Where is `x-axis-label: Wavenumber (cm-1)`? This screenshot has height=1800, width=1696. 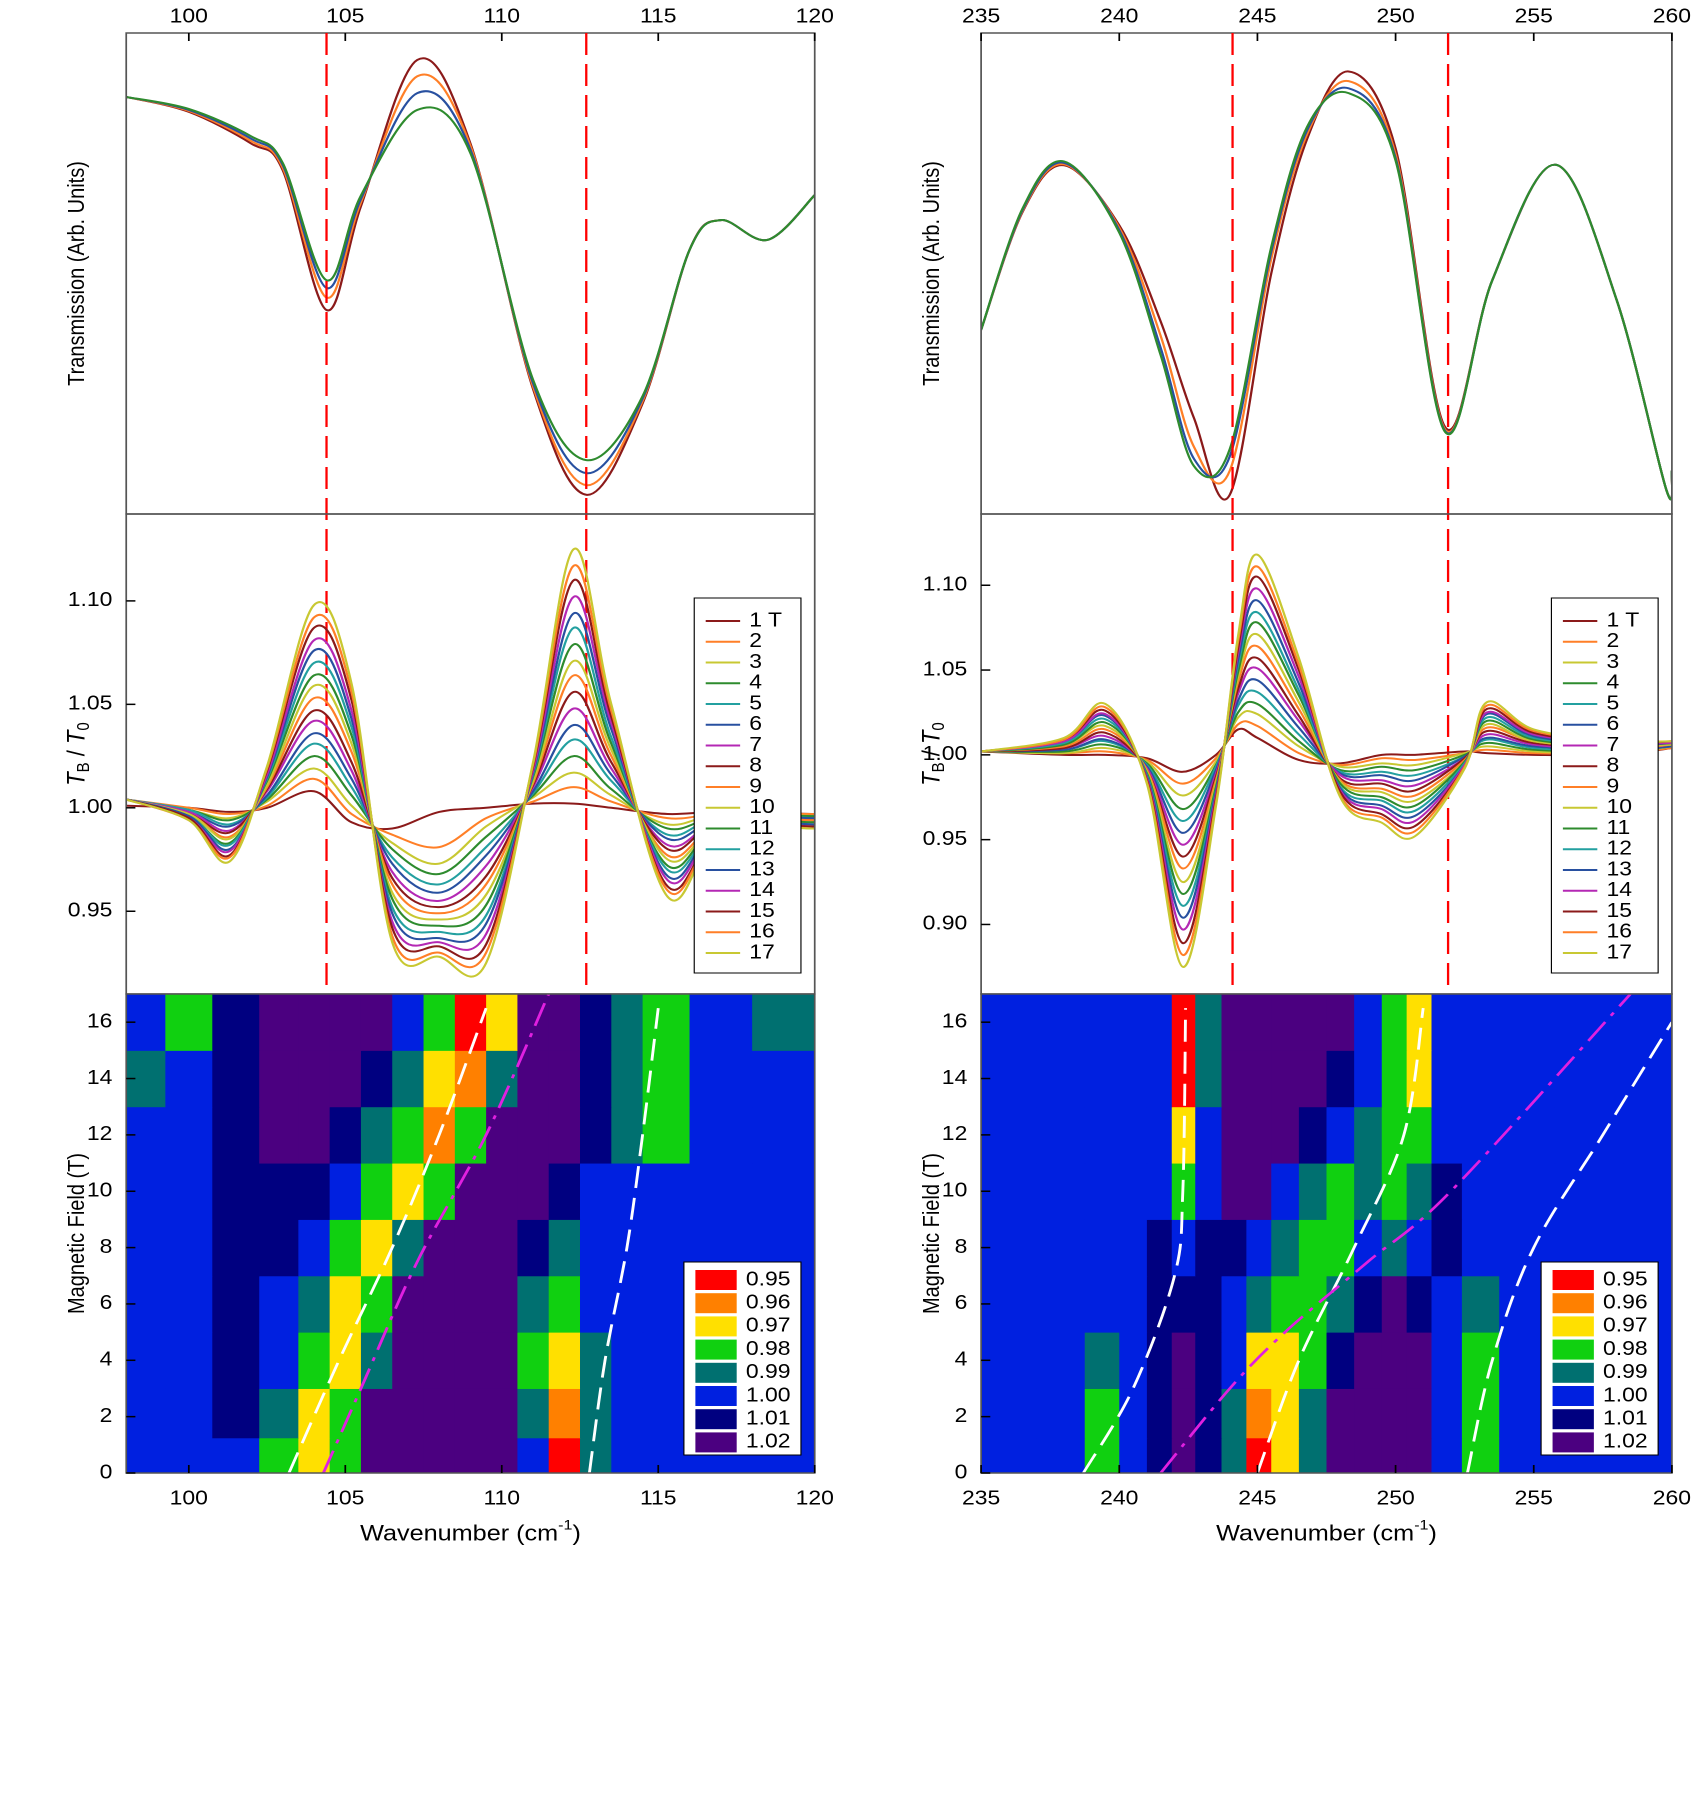 x-axis-label: Wavenumber (cm-1) is located at coordinates (470, 1532).